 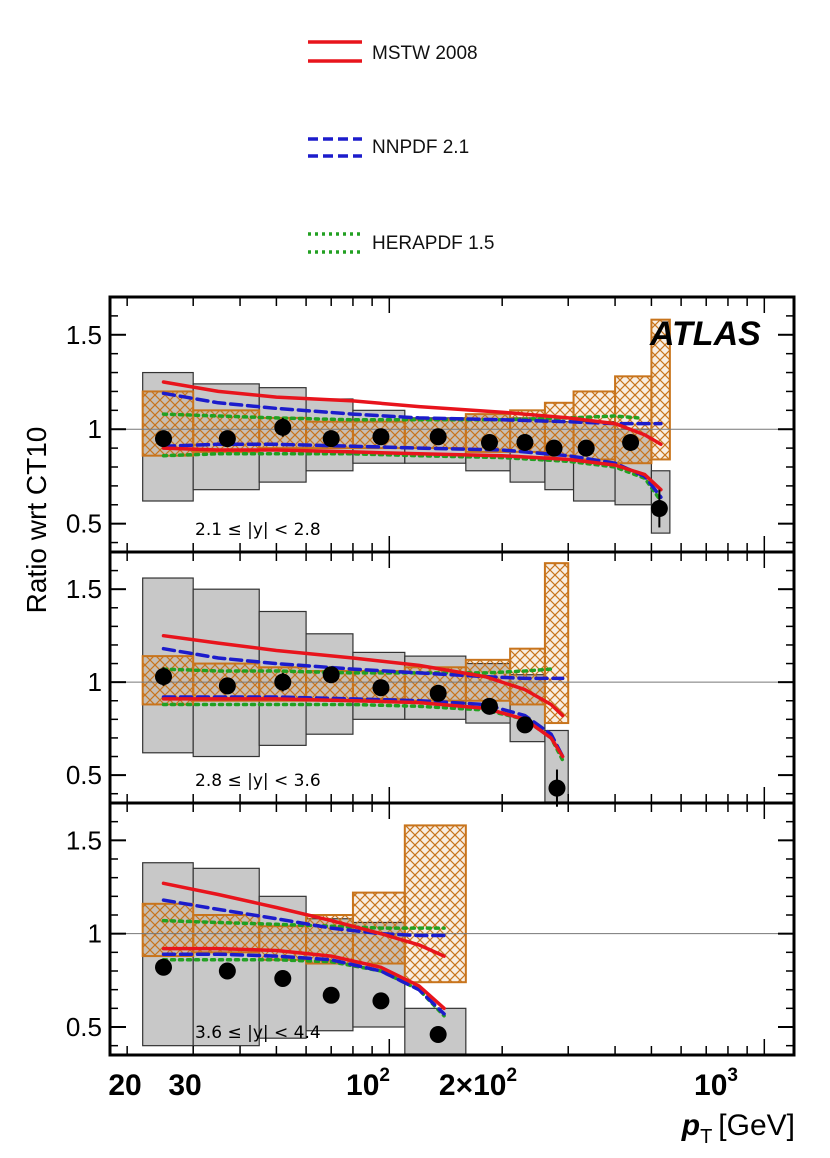 What do you see at coordinates (705, 334) in the screenshot?
I see `experiment-label: ATLAS` at bounding box center [705, 334].